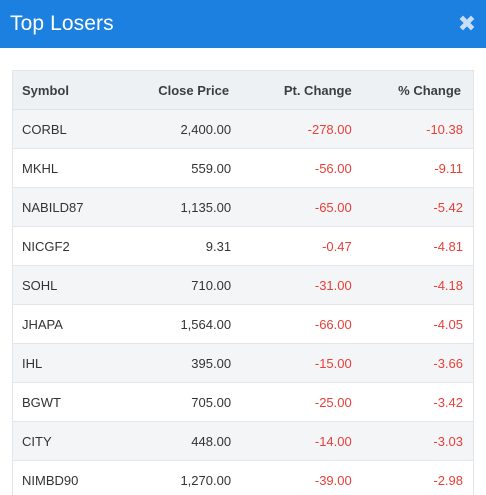 The image size is (486, 495). I want to click on pt-change-cell: -65.00, so click(291, 207).